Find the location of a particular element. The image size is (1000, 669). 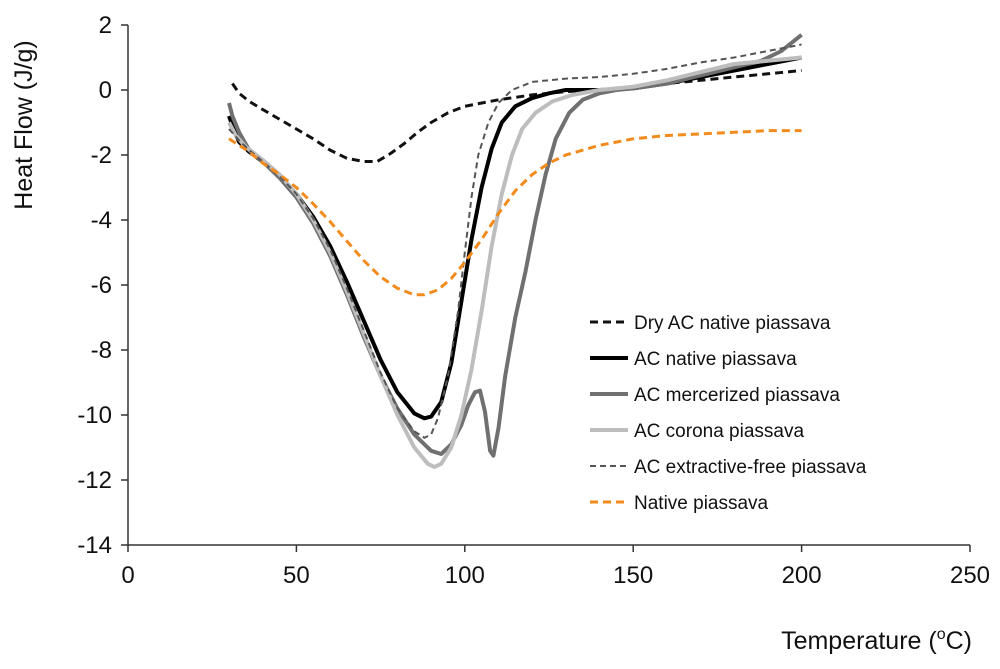

x-ticks: 0 50 100 150 200 250 is located at coordinates (555, 567).